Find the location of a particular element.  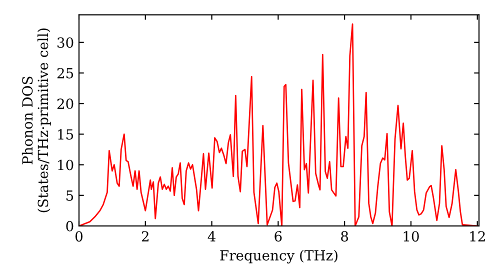

y-tick-label: 25 is located at coordinates (65, 73).